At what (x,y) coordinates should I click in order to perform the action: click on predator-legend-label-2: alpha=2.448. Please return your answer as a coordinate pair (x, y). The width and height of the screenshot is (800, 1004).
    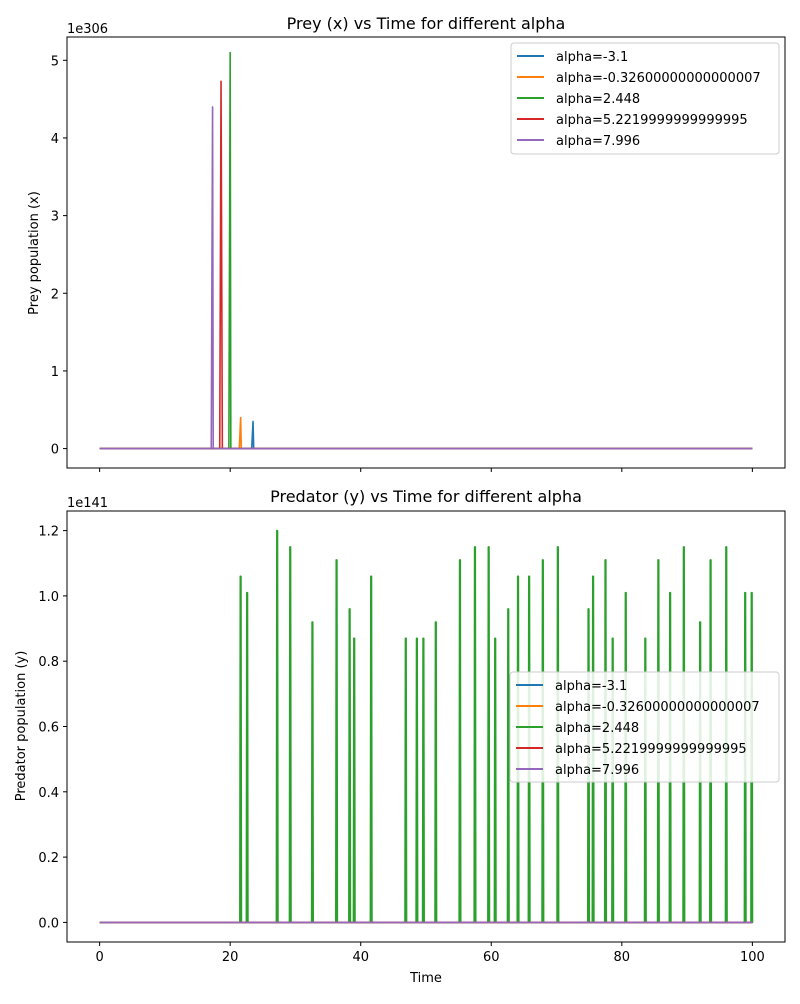
    Looking at the image, I should click on (597, 728).